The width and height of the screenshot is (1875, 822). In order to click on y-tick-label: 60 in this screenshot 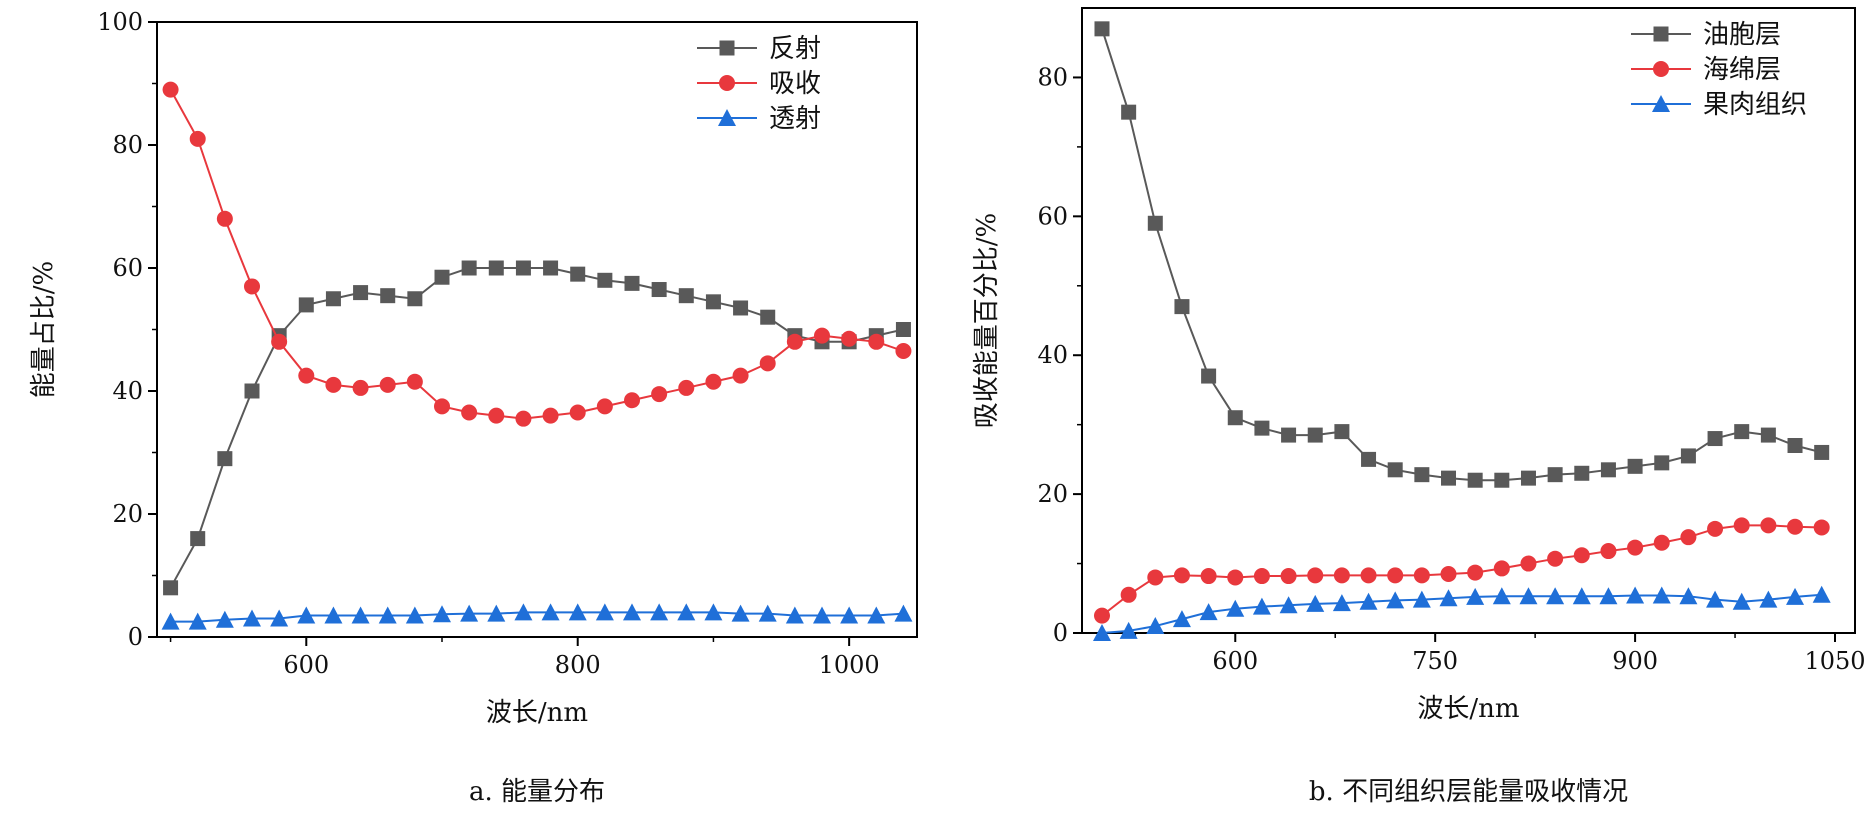, I will do `click(1052, 216)`.